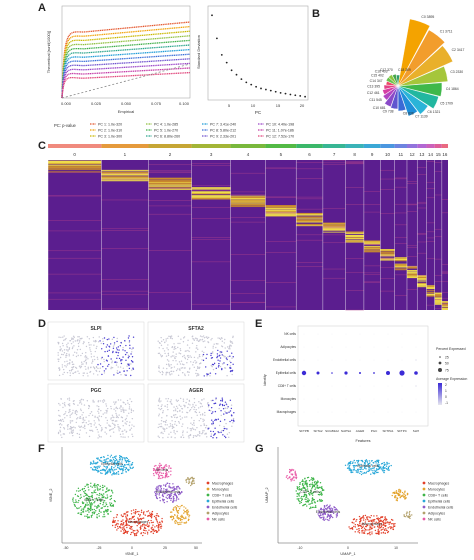 The image size is (474, 560). What do you see at coordinates (198, 52) in the screenshot?
I see `elbow-ylabel: Standard Deviation` at bounding box center [198, 52].